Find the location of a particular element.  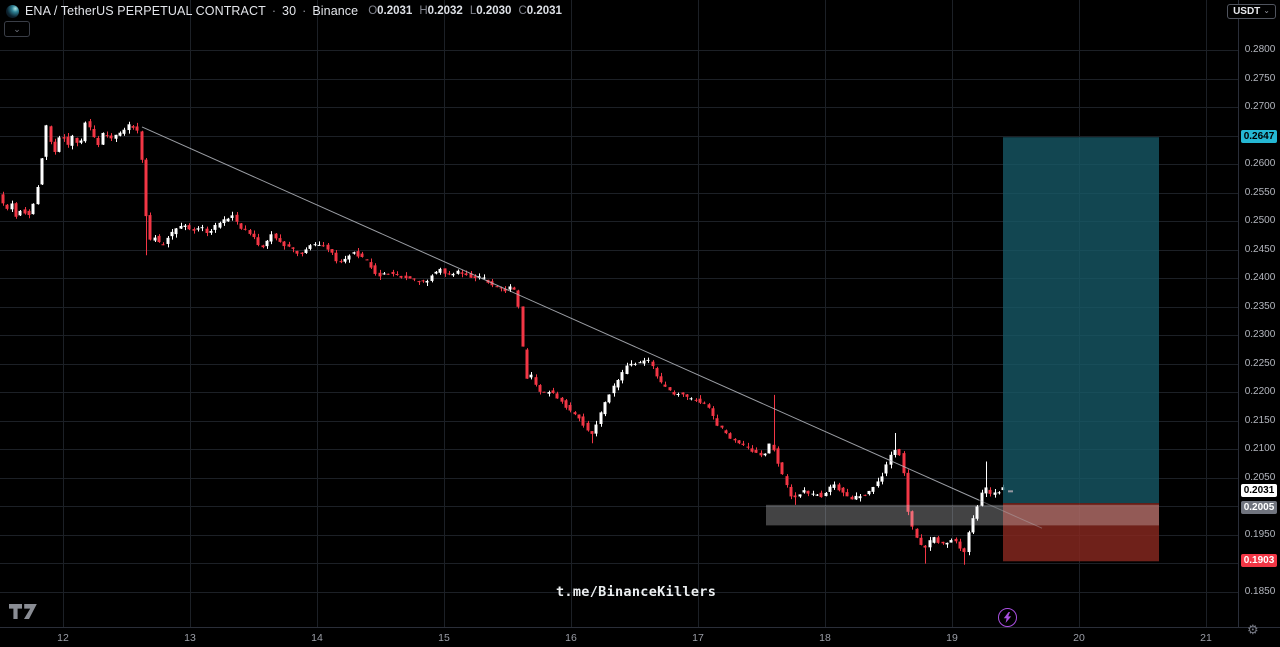

interval-label: 30 is located at coordinates (289, 11).